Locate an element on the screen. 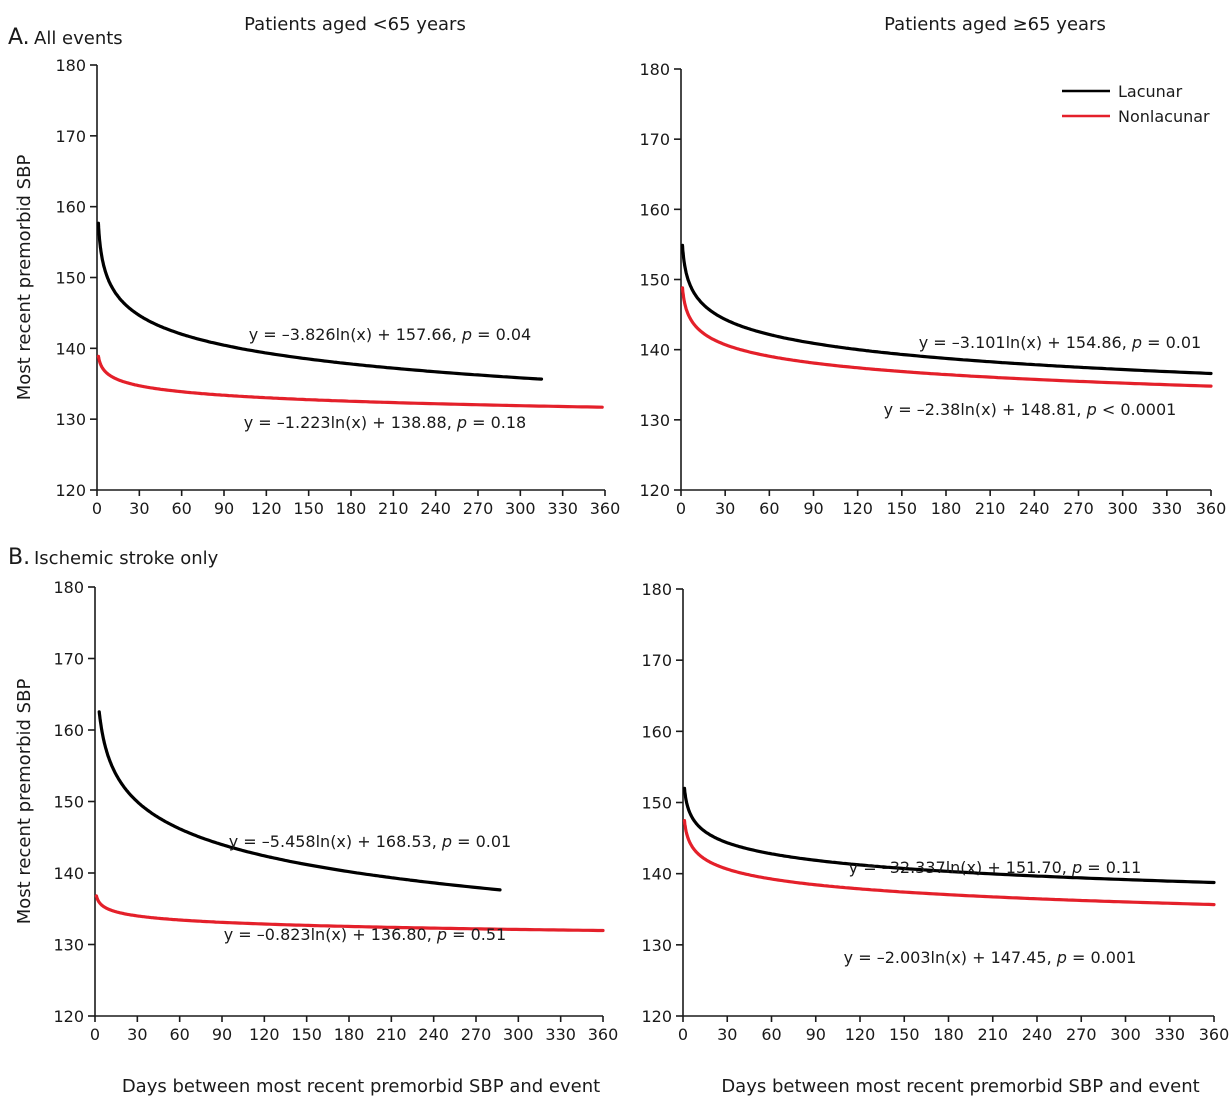  equation-nonlacunar: y = –2.38ln(x) + 148.81, p < 0.0001 is located at coordinates (1030, 409).